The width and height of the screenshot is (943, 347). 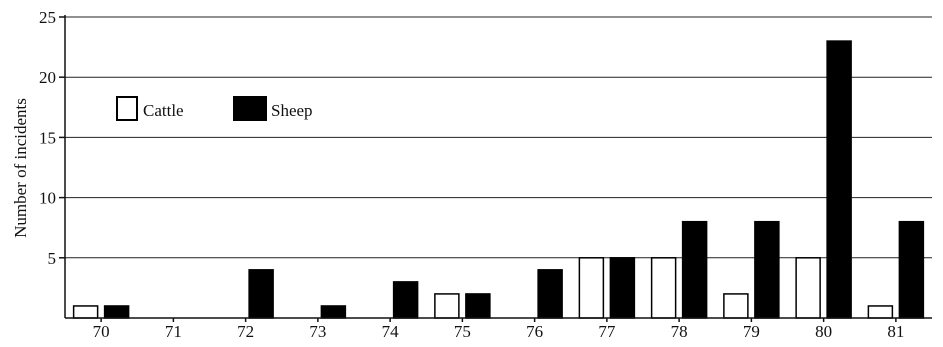 What do you see at coordinates (317, 331) in the screenshot?
I see `x-tick-label: 73` at bounding box center [317, 331].